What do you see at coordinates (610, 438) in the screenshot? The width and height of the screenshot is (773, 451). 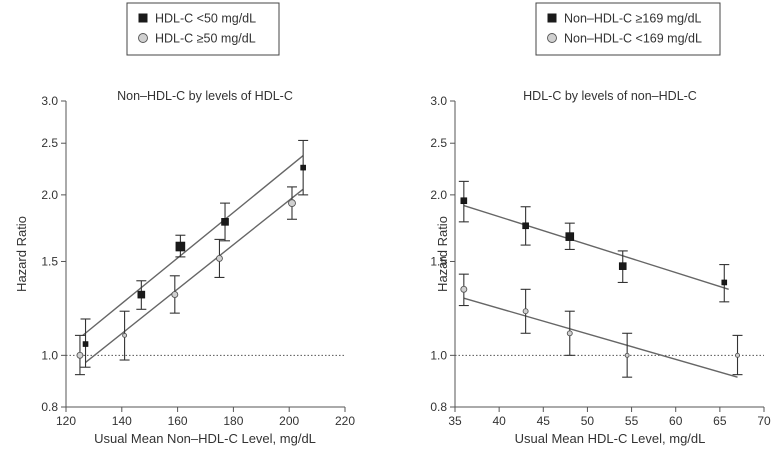 I see `x-axis-label: Usual Mean HDL-C Level, mg/dL` at bounding box center [610, 438].